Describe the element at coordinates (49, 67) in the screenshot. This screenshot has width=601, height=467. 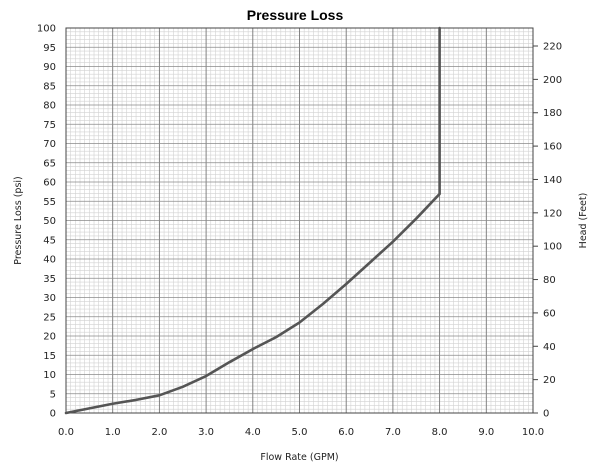
I see `y-tick-label: 90` at that location.